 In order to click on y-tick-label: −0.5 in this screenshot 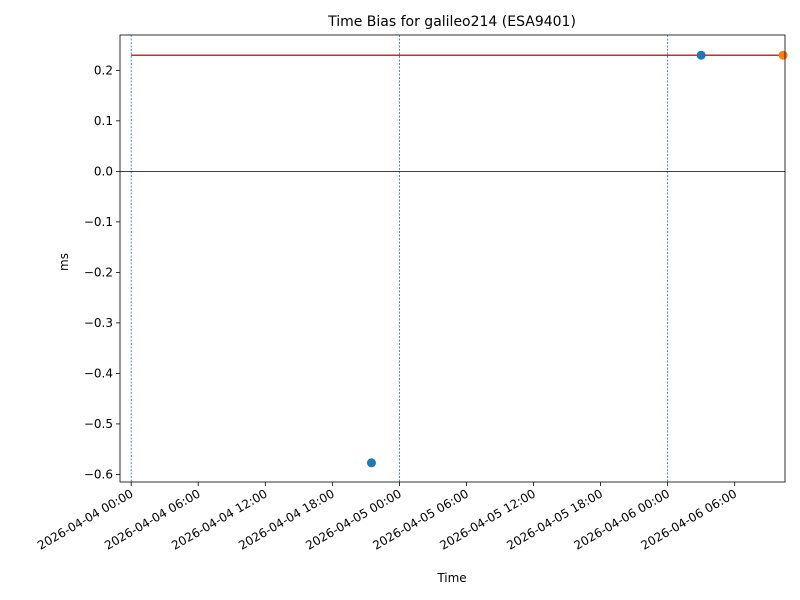, I will do `click(98, 424)`.